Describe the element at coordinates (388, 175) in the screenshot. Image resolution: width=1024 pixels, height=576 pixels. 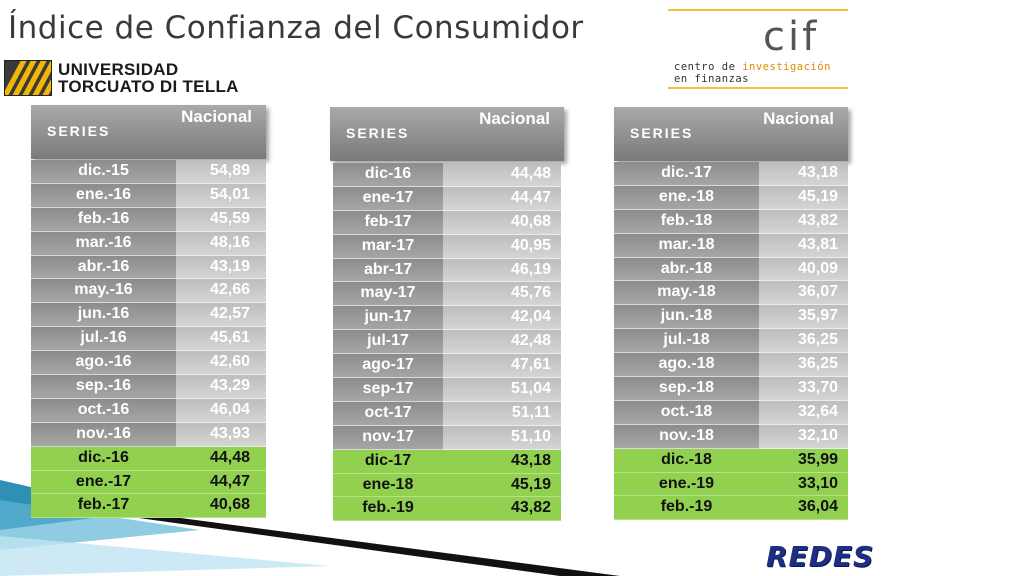
I see `period-cell: dic-16` at that location.